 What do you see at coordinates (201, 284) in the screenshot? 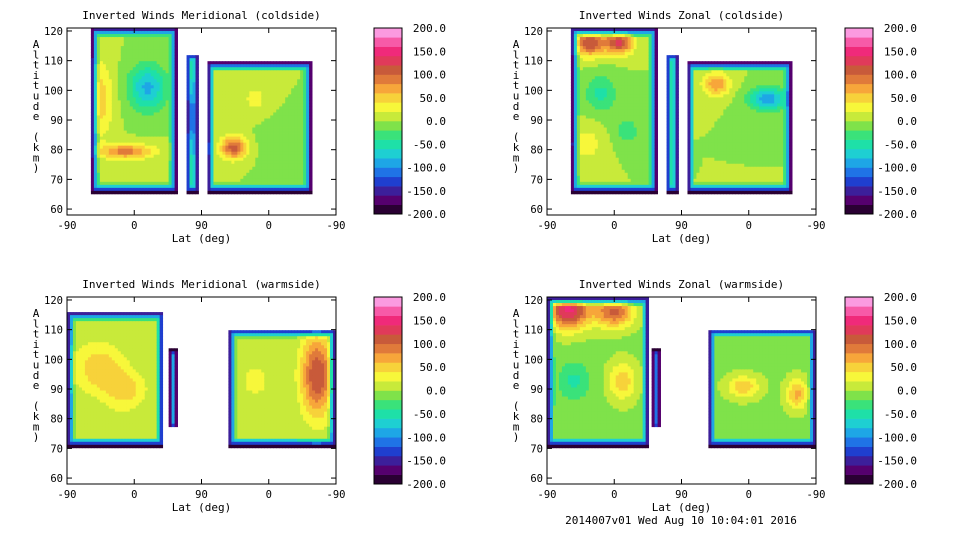
I see `chart-title: Inverted Winds Meridional (warmside)` at bounding box center [201, 284].